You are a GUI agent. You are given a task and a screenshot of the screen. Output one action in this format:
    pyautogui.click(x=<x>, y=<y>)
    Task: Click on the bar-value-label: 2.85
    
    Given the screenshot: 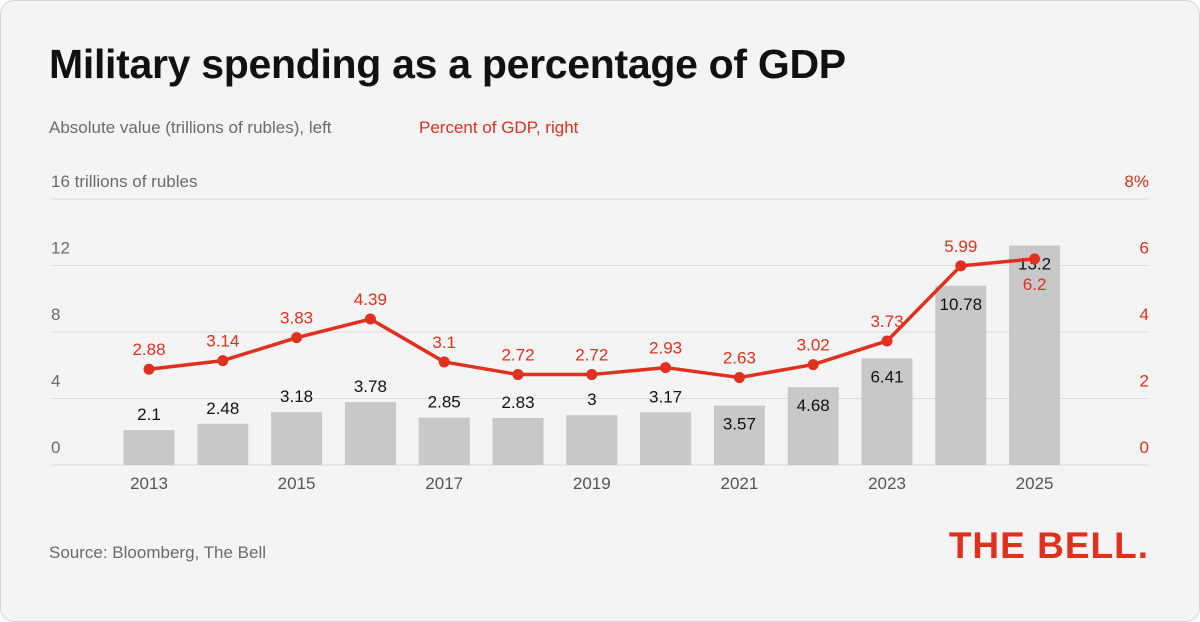 What is the action you would take?
    pyautogui.click(x=444, y=402)
    